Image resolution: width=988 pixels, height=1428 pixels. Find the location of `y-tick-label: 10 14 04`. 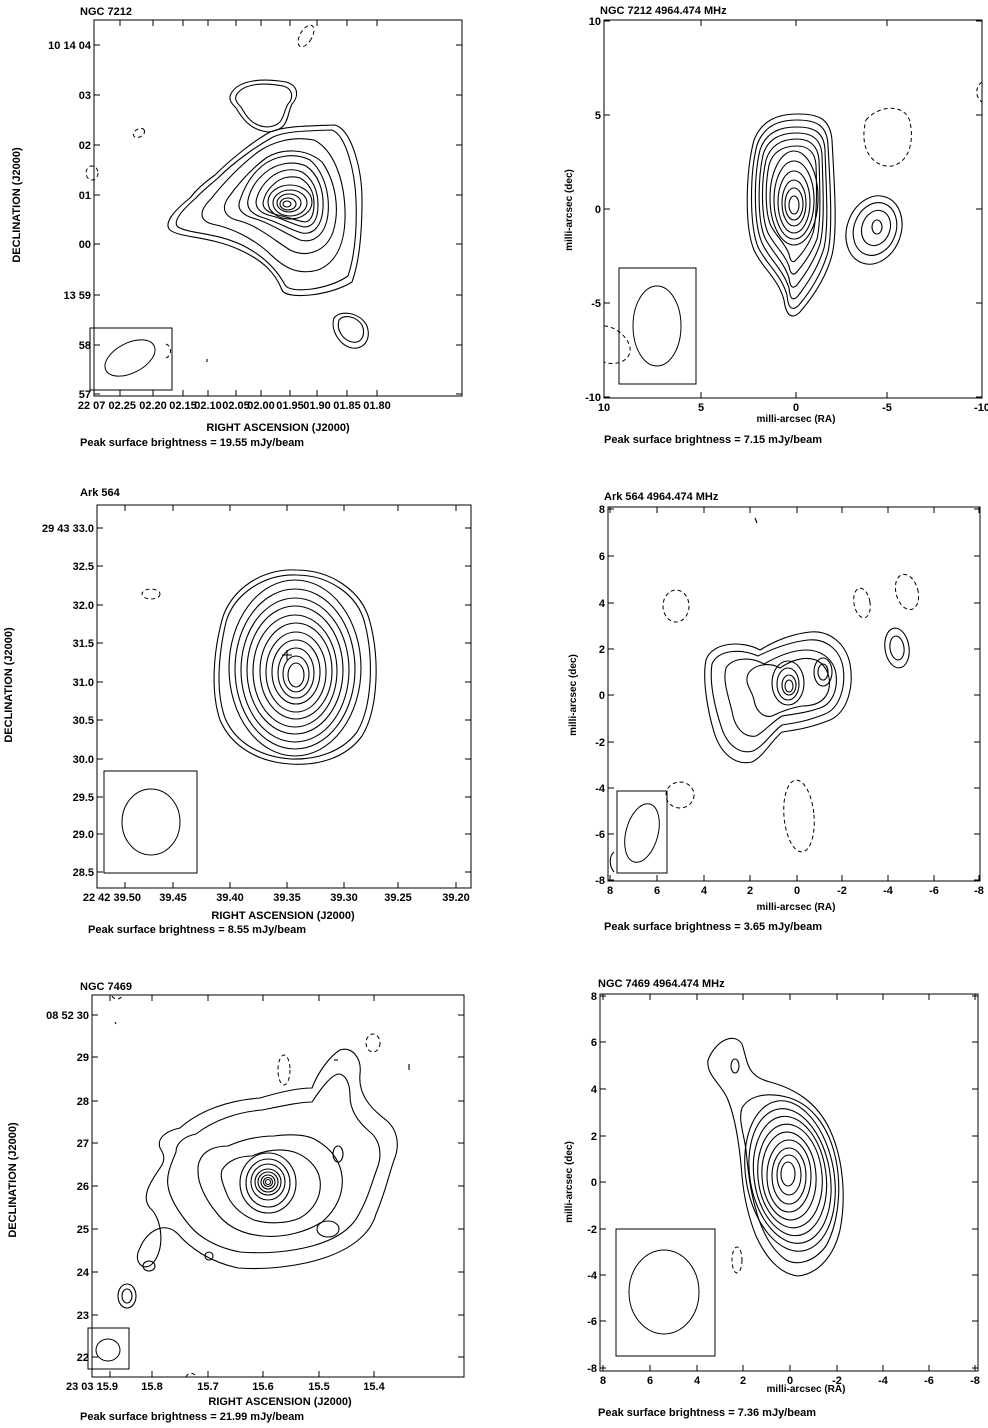

y-tick-label: 10 14 04 is located at coordinates (70, 46).